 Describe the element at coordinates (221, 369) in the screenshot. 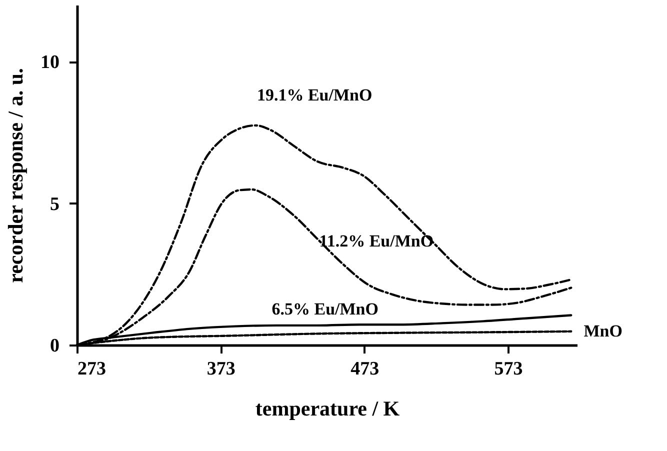

I see `x-tick-label: 373` at that location.